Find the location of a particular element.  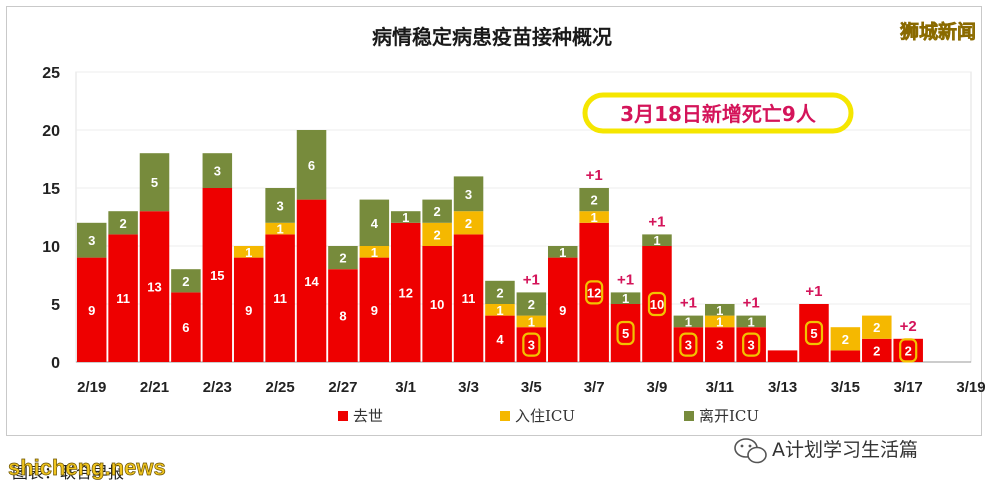

annotations: +1 +1 +1 +1 +1 +1 +1 +2 is located at coordinates (720, 251).